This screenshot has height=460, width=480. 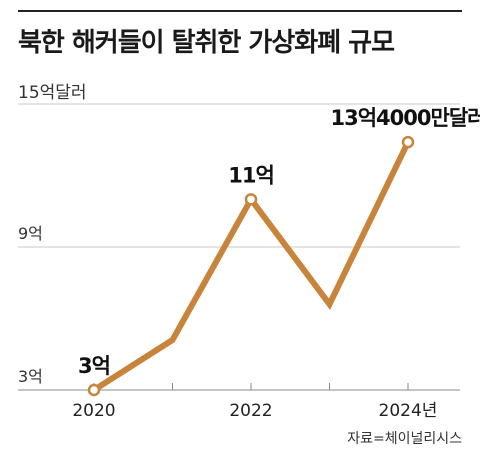 I want to click on x-tick-label: 2020, so click(x=93, y=411).